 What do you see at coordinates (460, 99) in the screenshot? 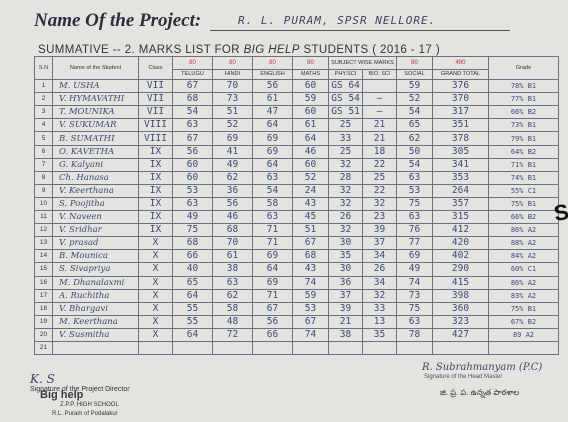
I see `cell-total: 370` at bounding box center [460, 99].